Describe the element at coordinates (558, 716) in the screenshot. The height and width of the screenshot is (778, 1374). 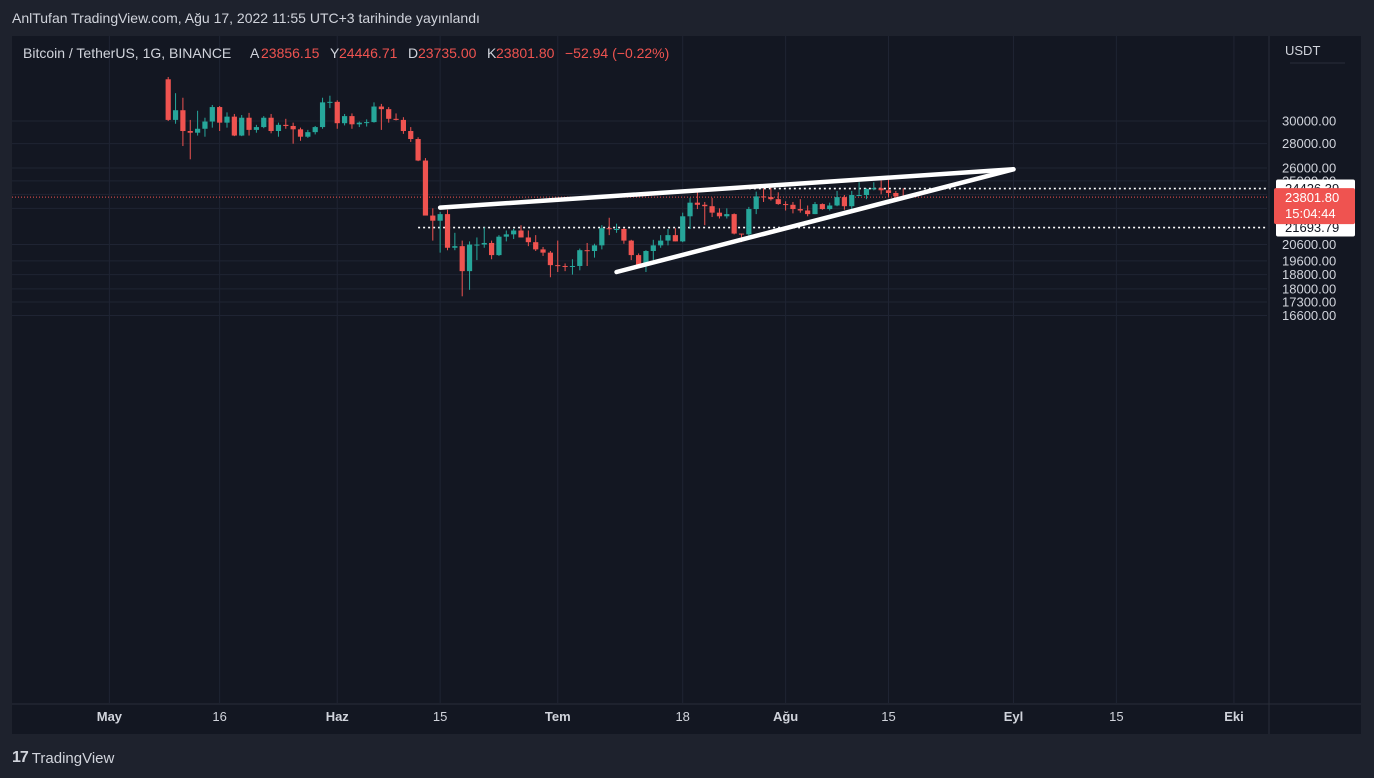
I see `time-tick-label: Tem` at that location.